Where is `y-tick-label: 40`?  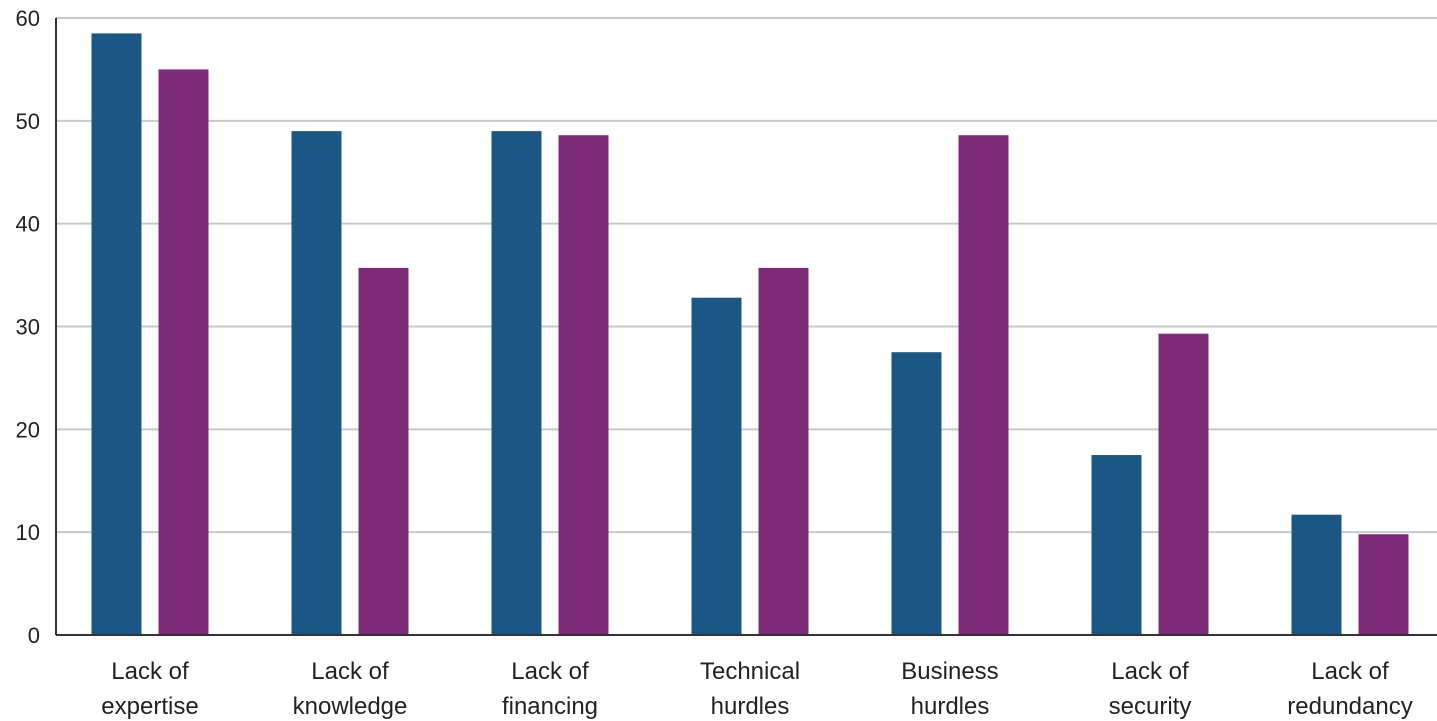
y-tick-label: 40 is located at coordinates (28, 224).